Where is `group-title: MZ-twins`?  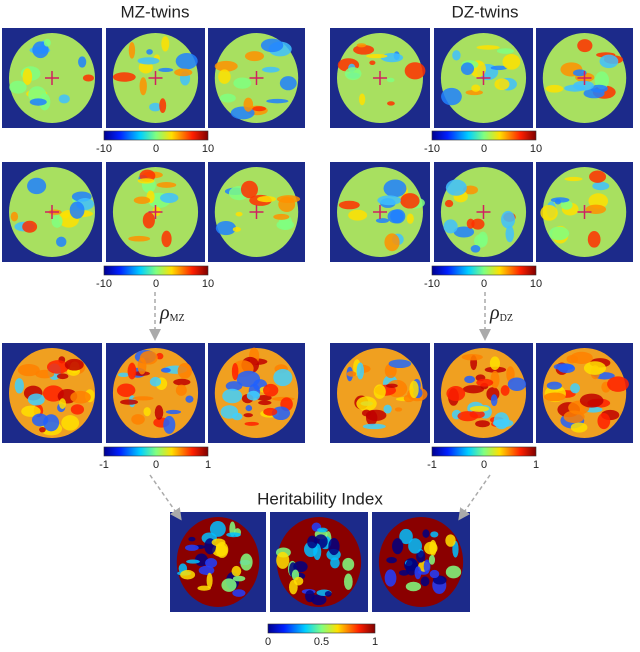
group-title: MZ-twins is located at coordinates (155, 11).